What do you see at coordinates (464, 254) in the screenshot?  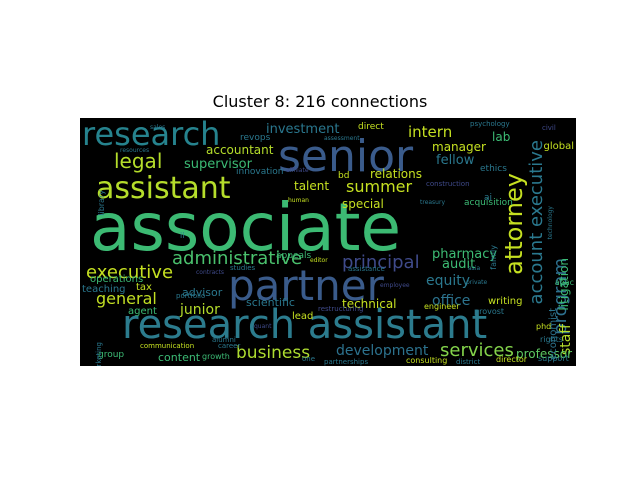 I see `word-pharmacy: pharmacy` at bounding box center [464, 254].